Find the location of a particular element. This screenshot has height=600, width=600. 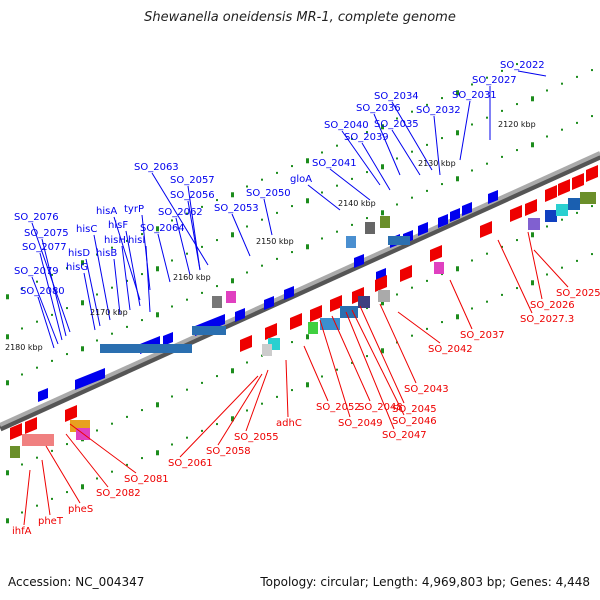

reverse-gene-label: SO_2052 is located at coordinates (338, 407).